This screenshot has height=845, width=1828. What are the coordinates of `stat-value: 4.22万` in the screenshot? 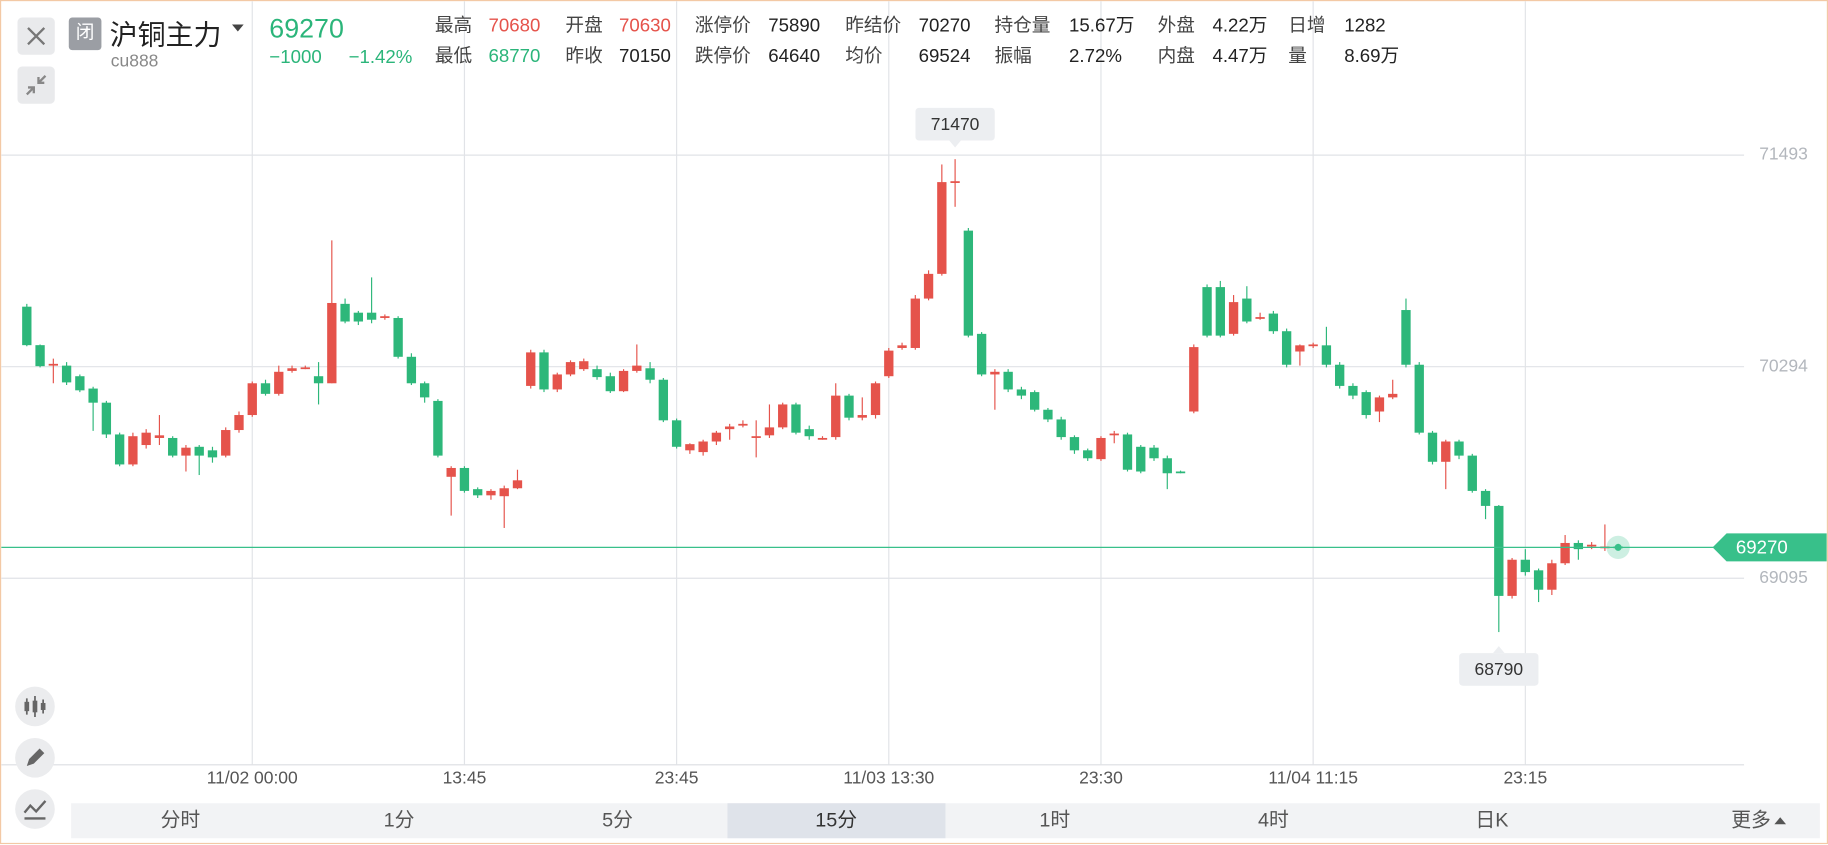 It's located at (1240, 26).